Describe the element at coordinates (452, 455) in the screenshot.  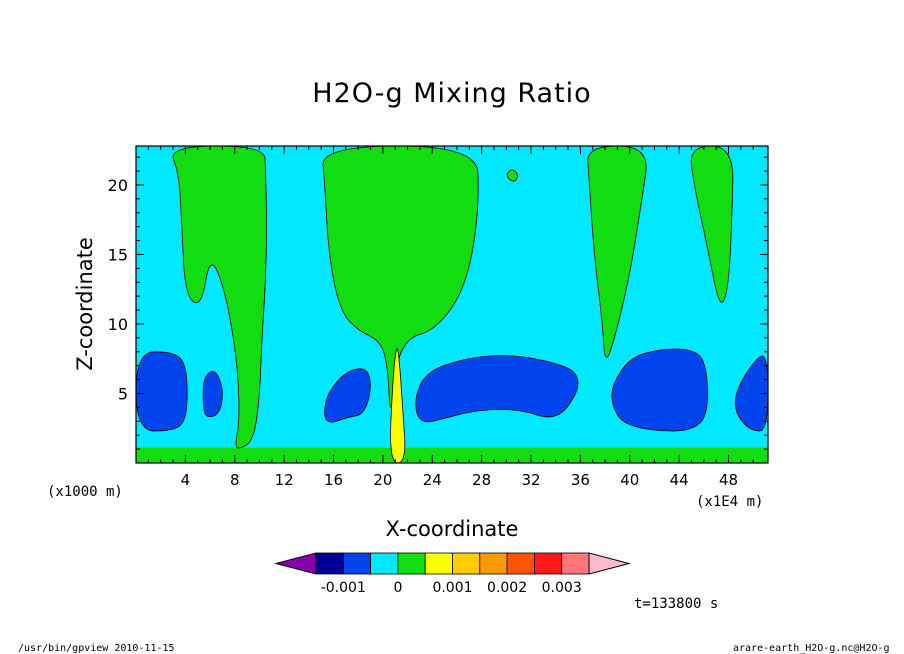
I see `surface-layer` at that location.